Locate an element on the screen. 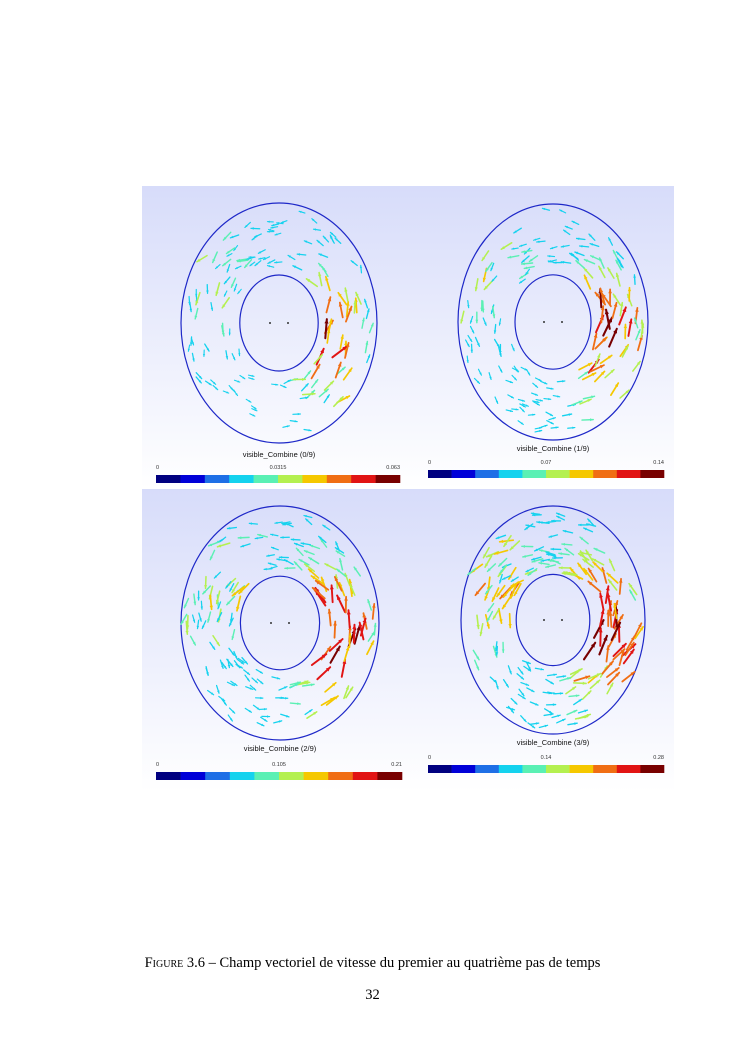 This screenshot has width=745, height=1053. legend-tick-label: 0.21 is located at coordinates (396, 765).